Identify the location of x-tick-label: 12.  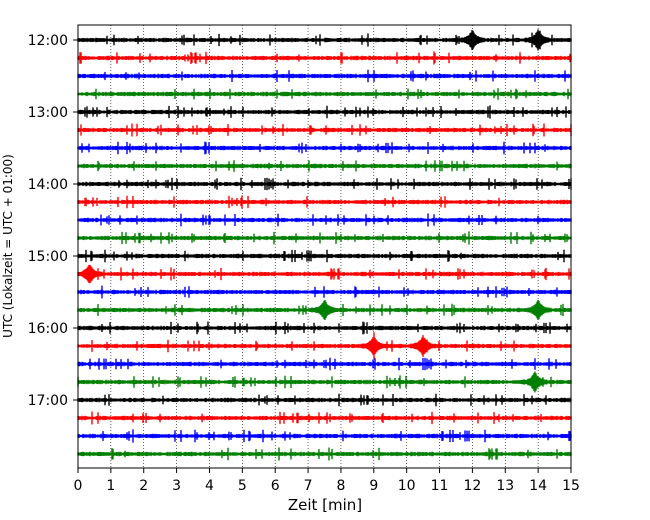
(472, 486).